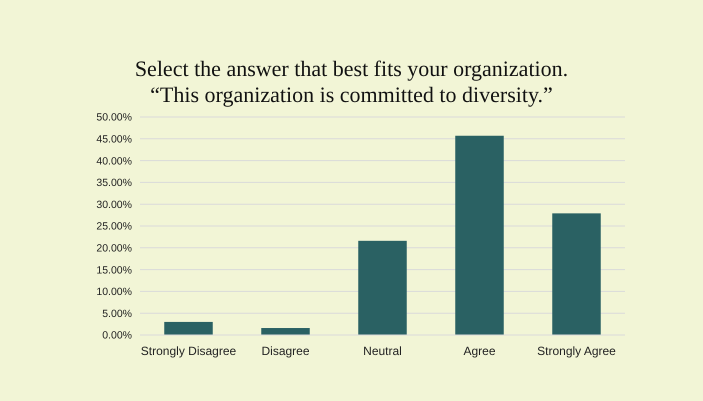 The width and height of the screenshot is (703, 401). What do you see at coordinates (351, 81) in the screenshot?
I see `chart-title: Select the answer that best fits your organization. “This organization is committed to diversity.”` at bounding box center [351, 81].